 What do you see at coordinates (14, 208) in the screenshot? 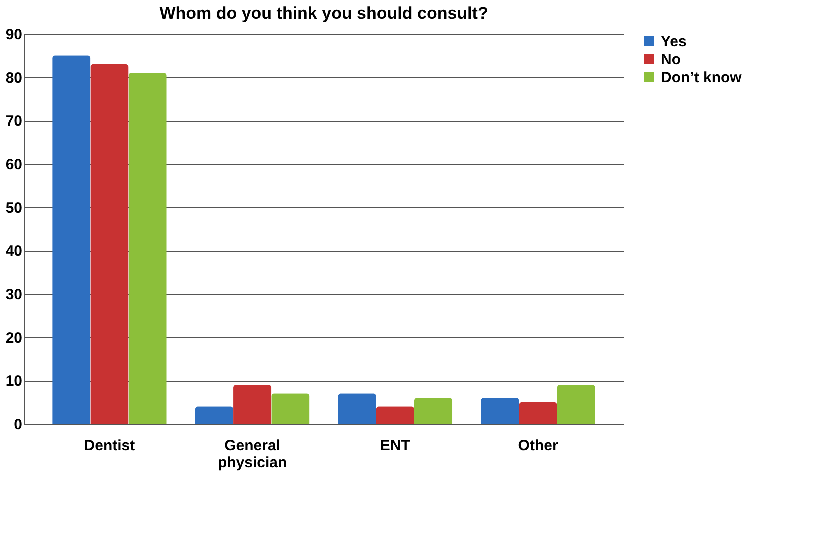
I see `y-tick-label: 50` at bounding box center [14, 208].